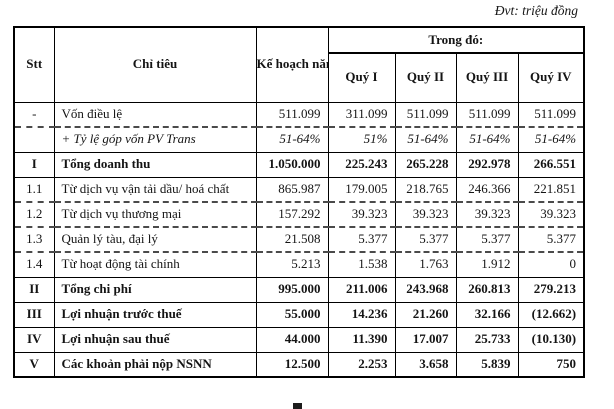  I want to click on q2-cell: 243.968, so click(425, 289).